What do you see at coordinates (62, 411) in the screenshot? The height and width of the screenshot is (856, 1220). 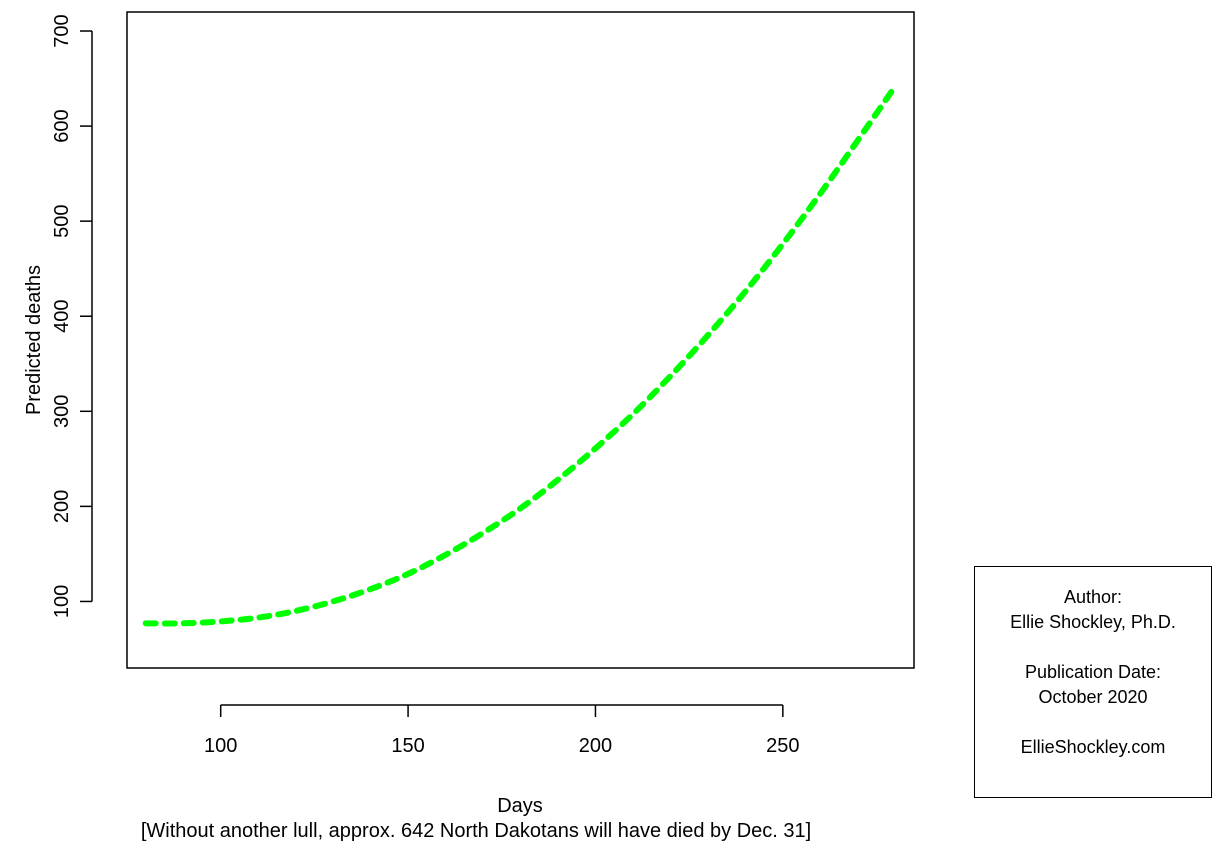 I see `y-tick-label: 300` at bounding box center [62, 411].